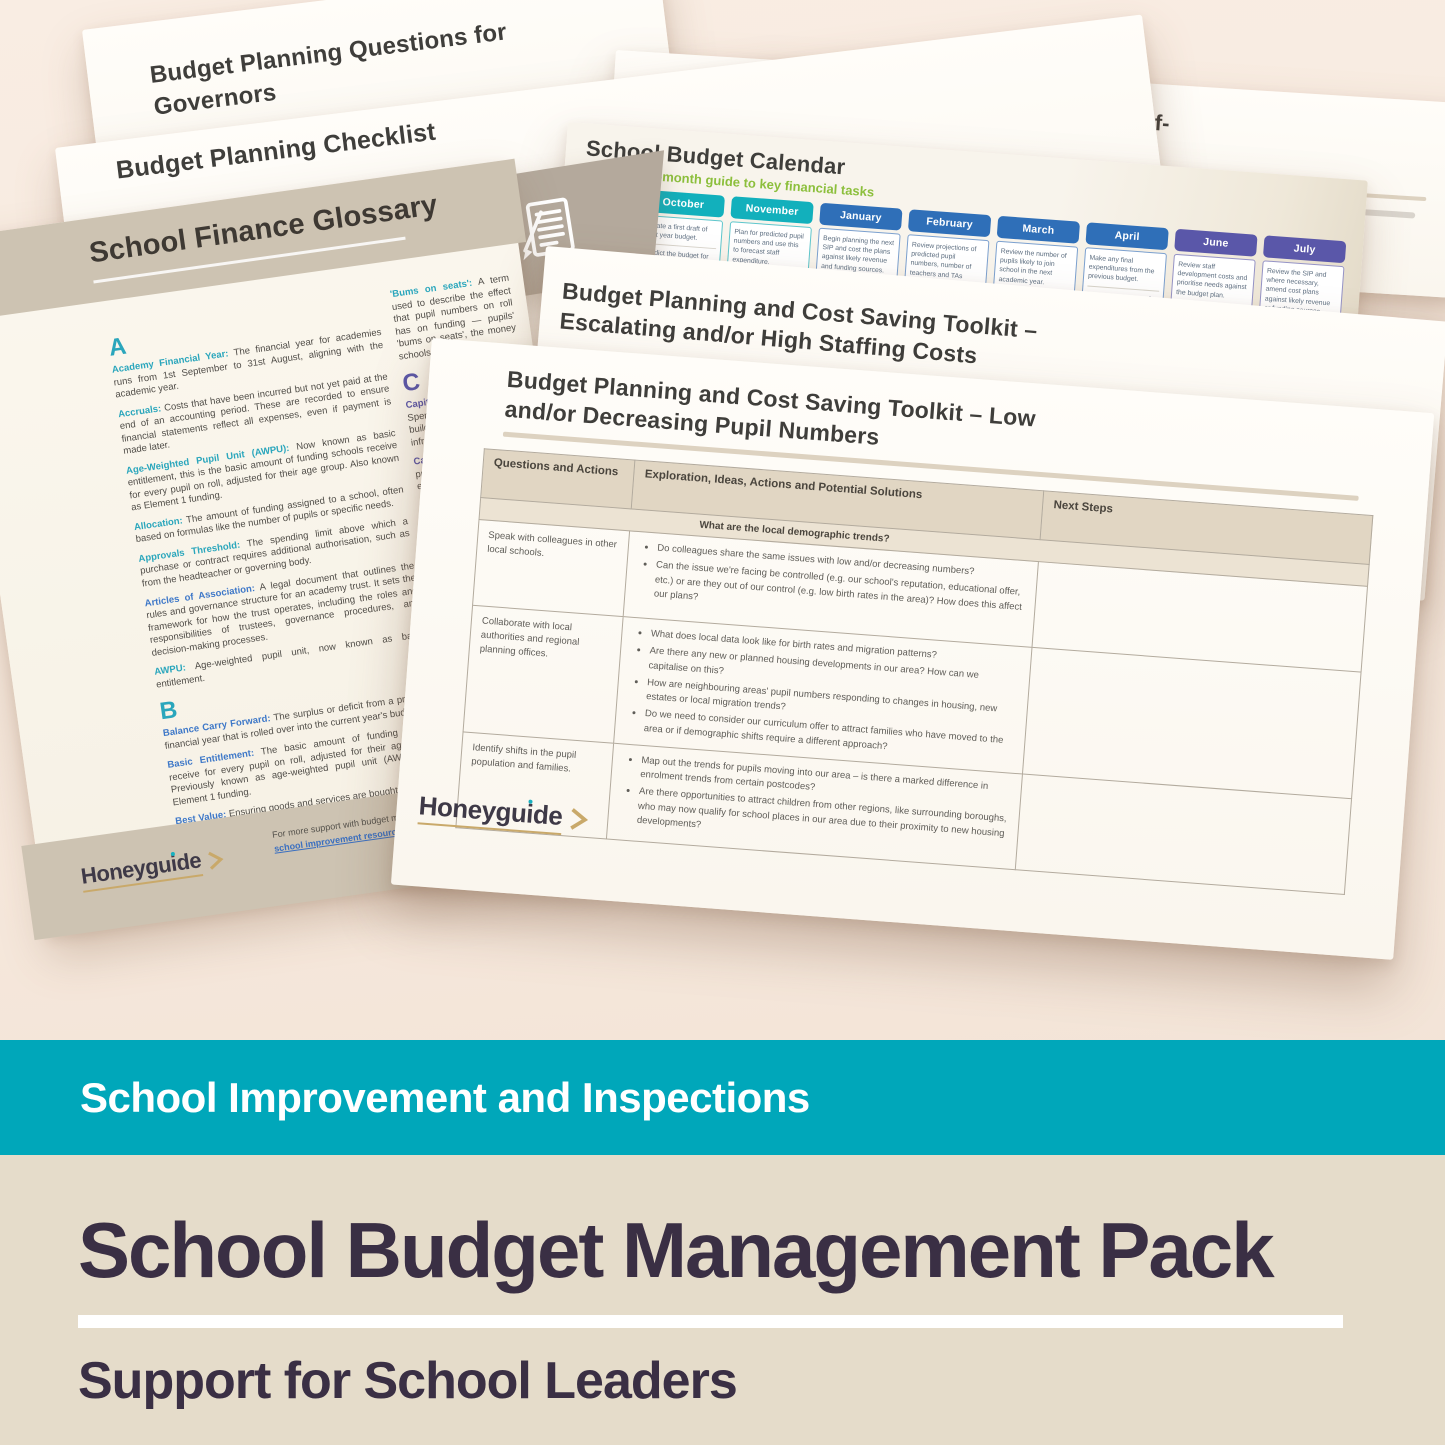  I want to click on category-banner: School Improvement and Inspections, so click(722, 1097).